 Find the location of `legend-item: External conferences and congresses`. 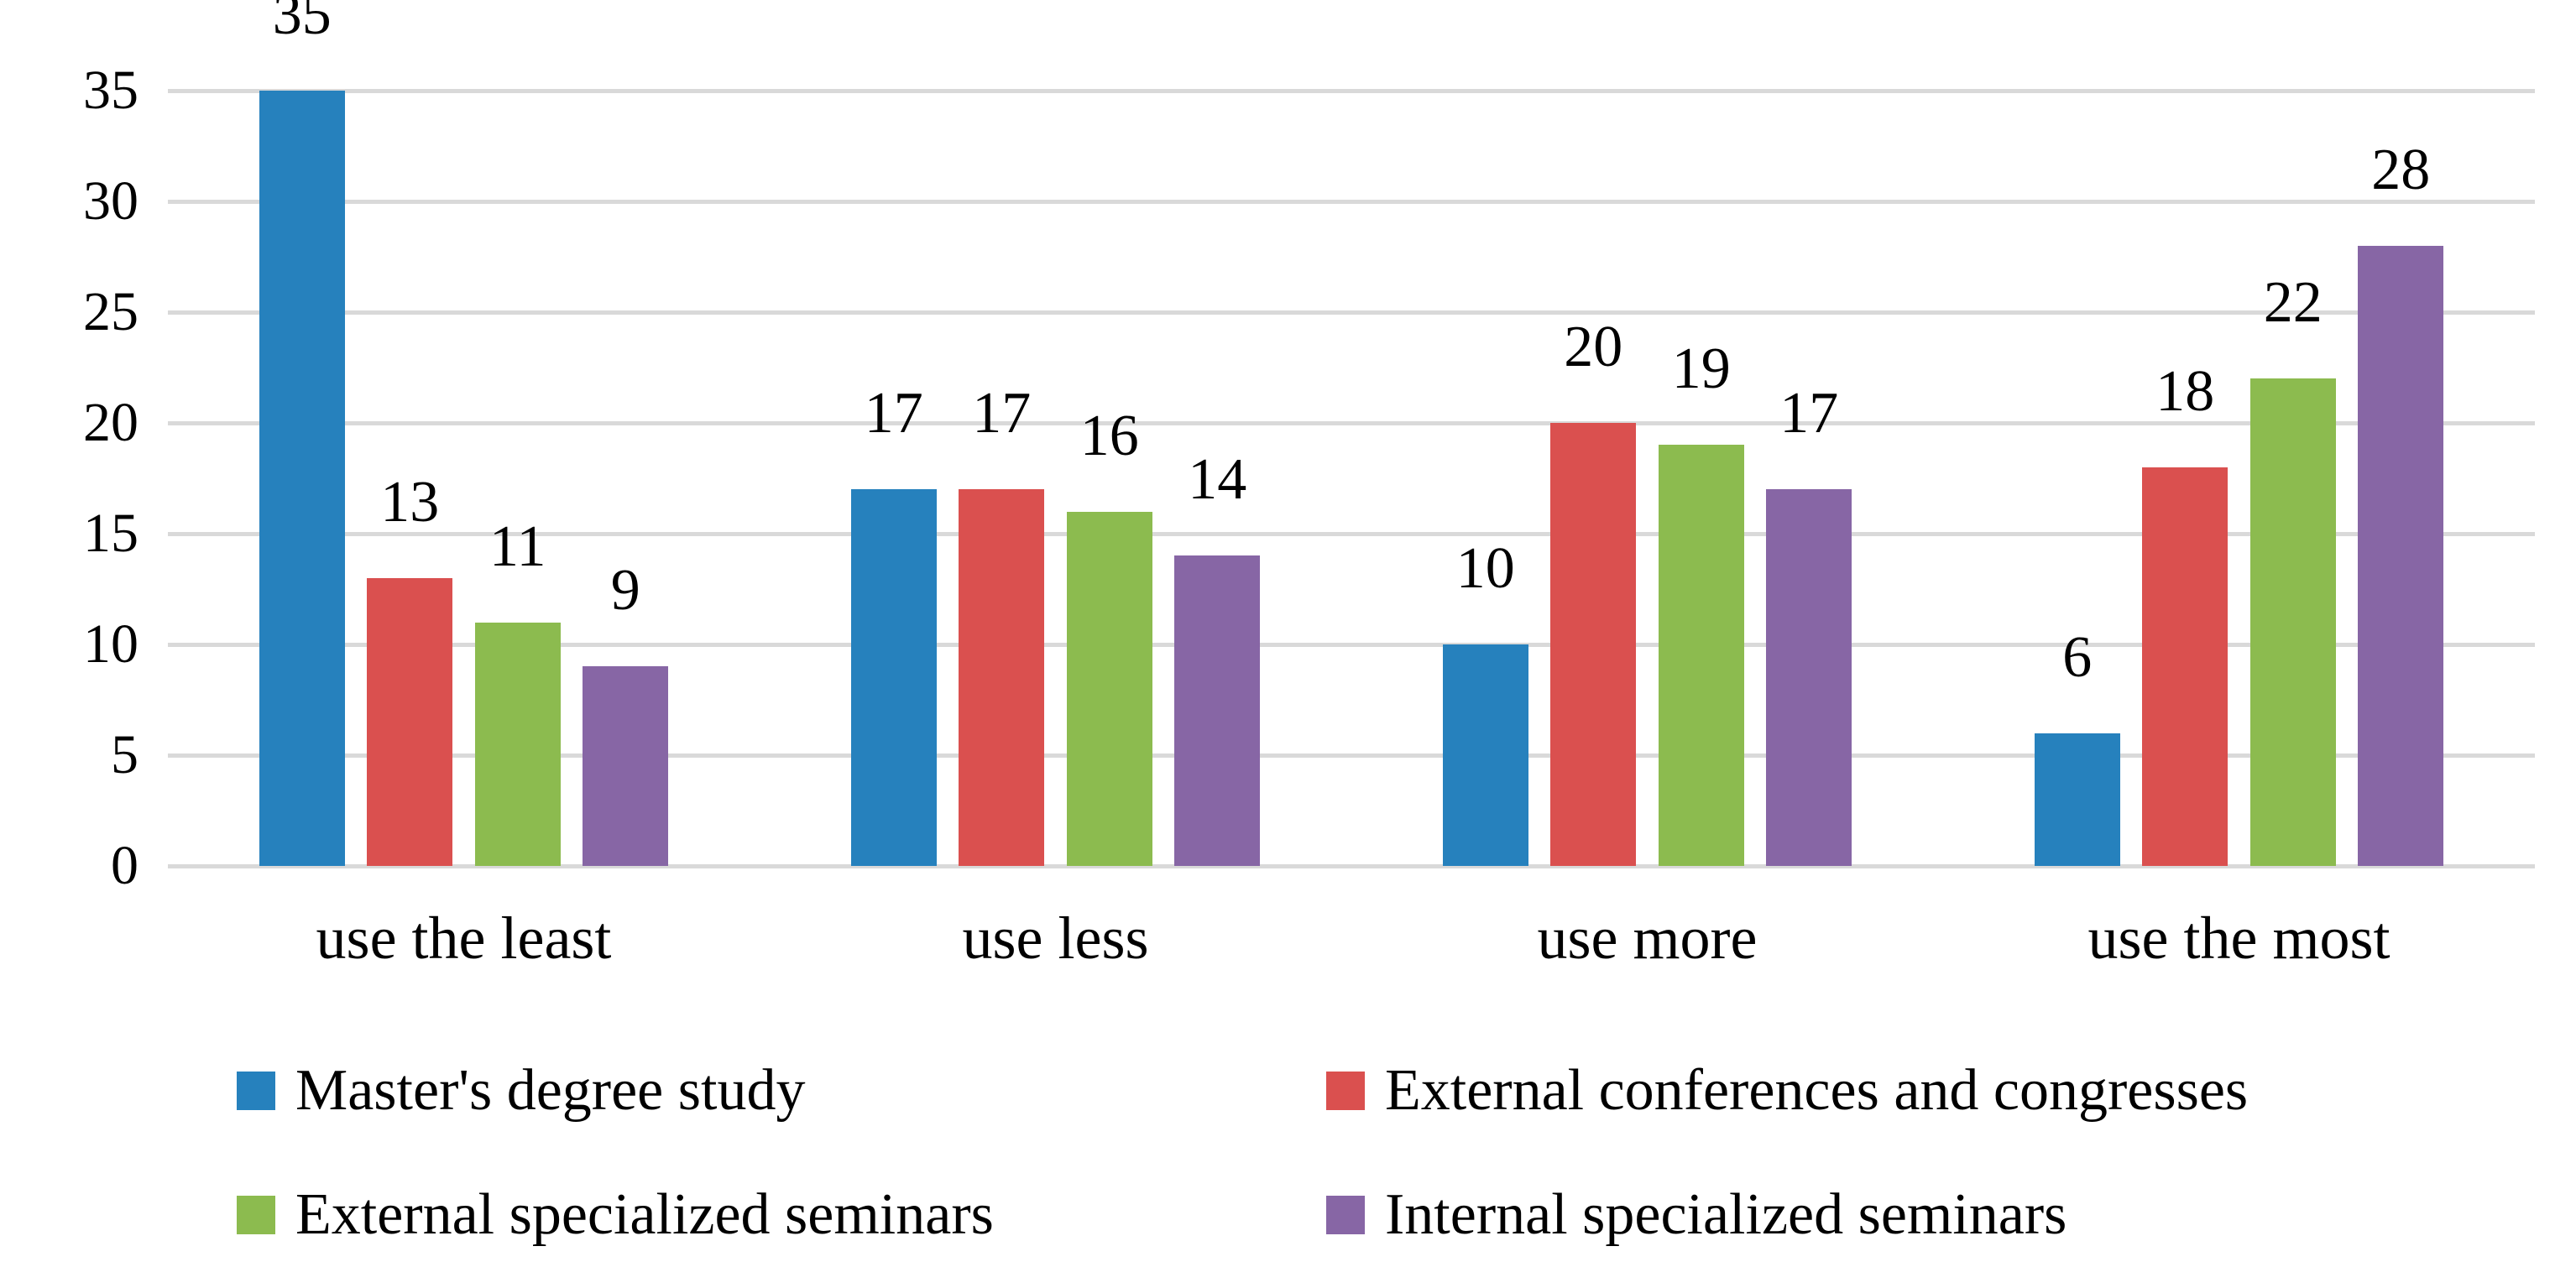

legend-item: External conferences and congresses is located at coordinates (1787, 1090).